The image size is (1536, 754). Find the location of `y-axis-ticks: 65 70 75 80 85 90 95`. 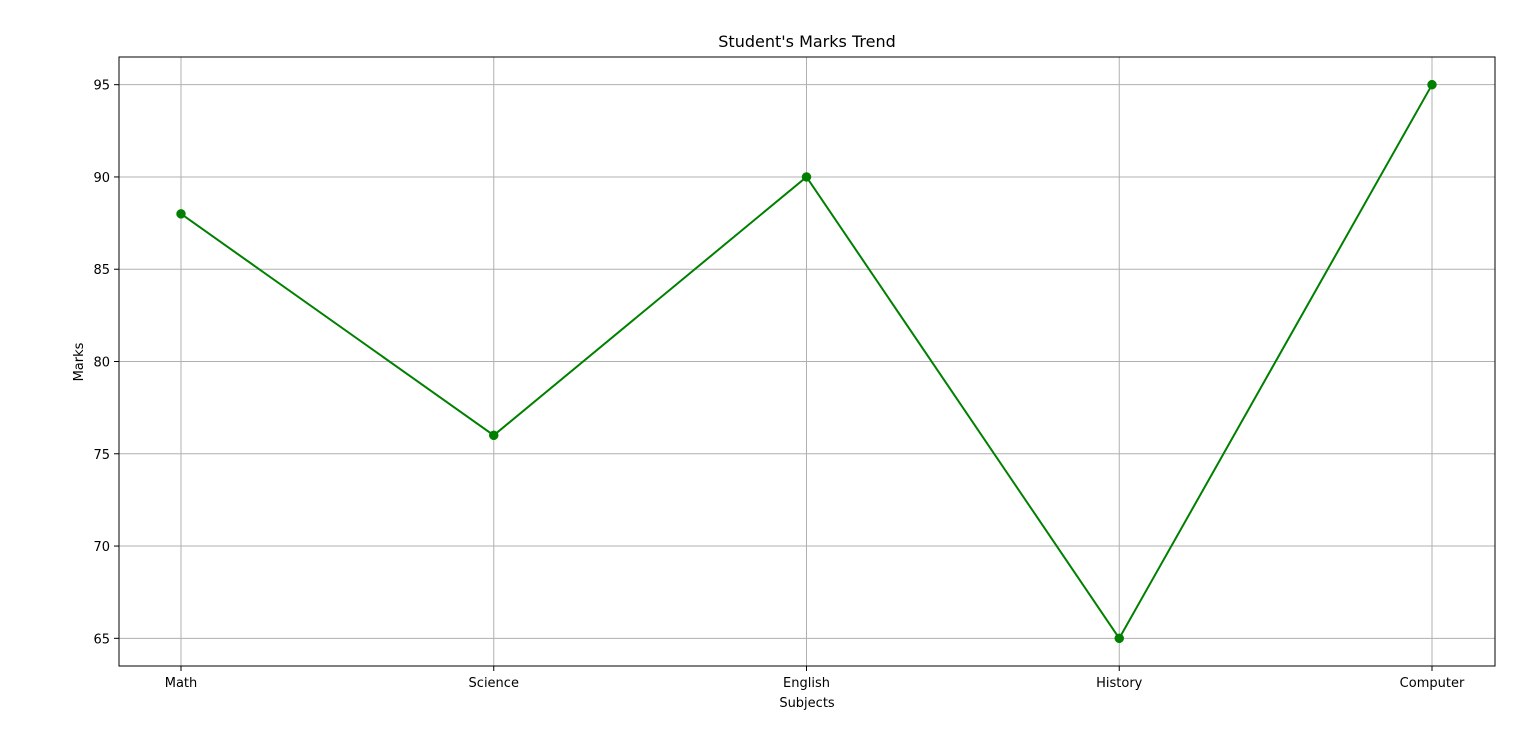

y-axis-ticks: 65 70 75 80 85 90 95 is located at coordinates (106, 363).